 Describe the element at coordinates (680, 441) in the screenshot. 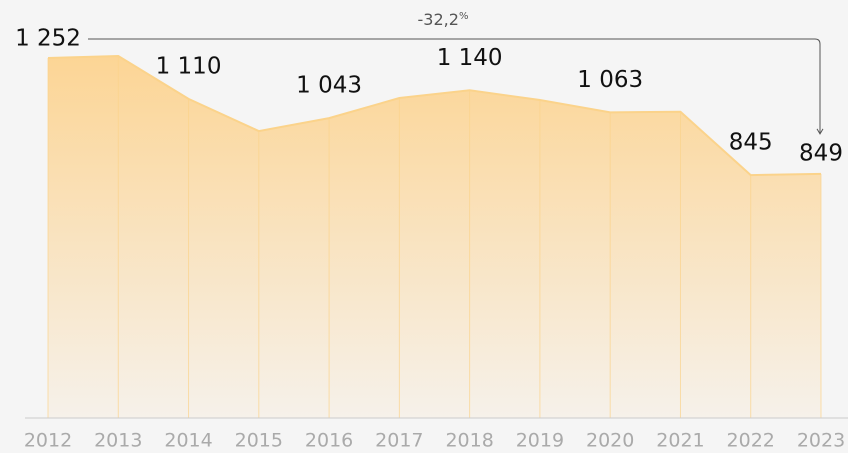

I see `x-tick-label: 2021` at that location.